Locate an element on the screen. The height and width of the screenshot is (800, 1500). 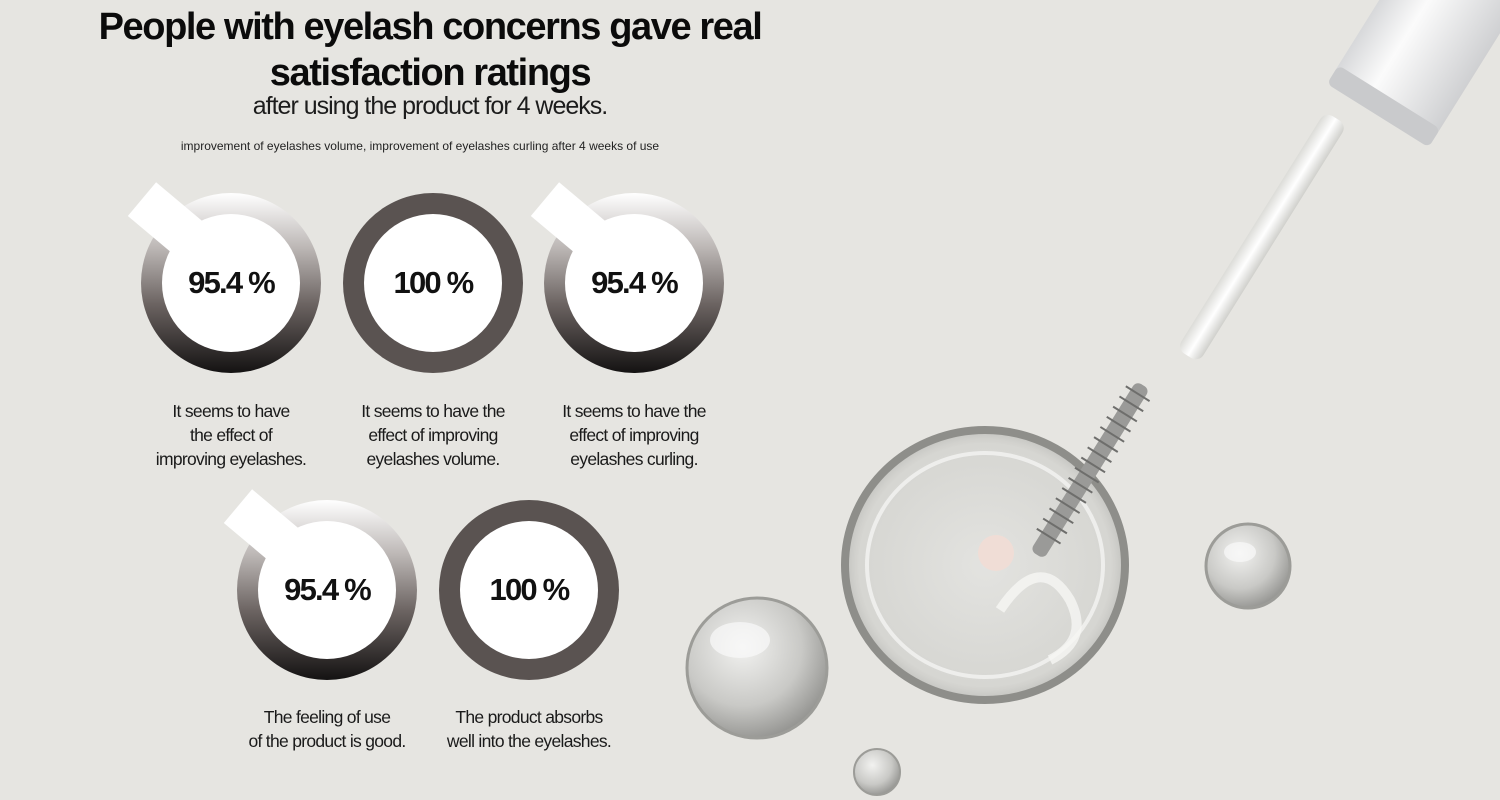
headline-line-1: People with eyelash concerns gave real is located at coordinates (430, 27).